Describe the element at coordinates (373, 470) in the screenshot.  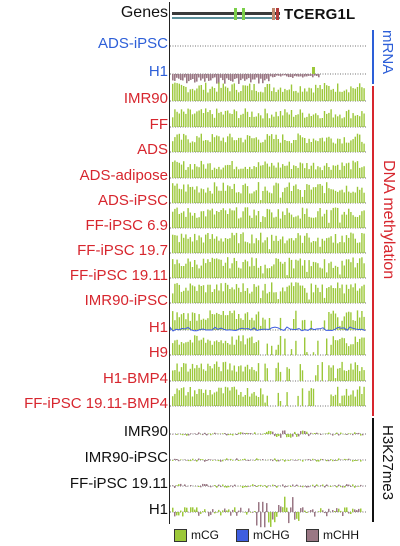
I see `k27-side-bar` at that location.